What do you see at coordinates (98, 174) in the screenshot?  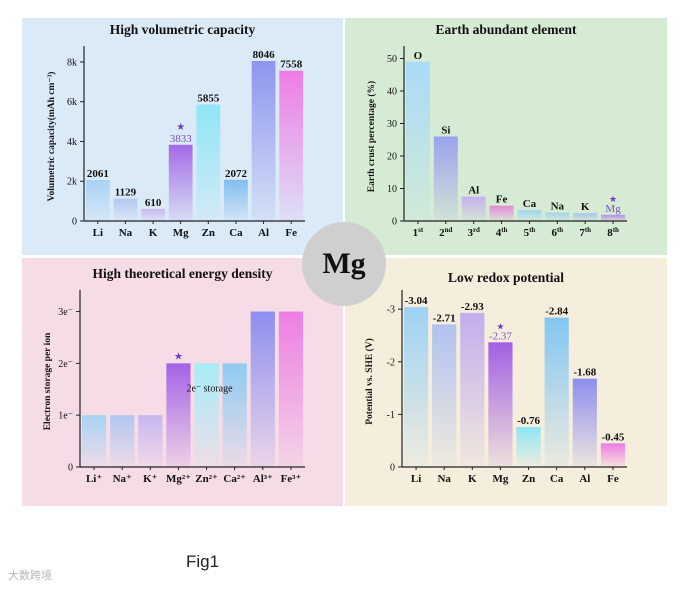 I see `data-label: 2061` at bounding box center [98, 174].